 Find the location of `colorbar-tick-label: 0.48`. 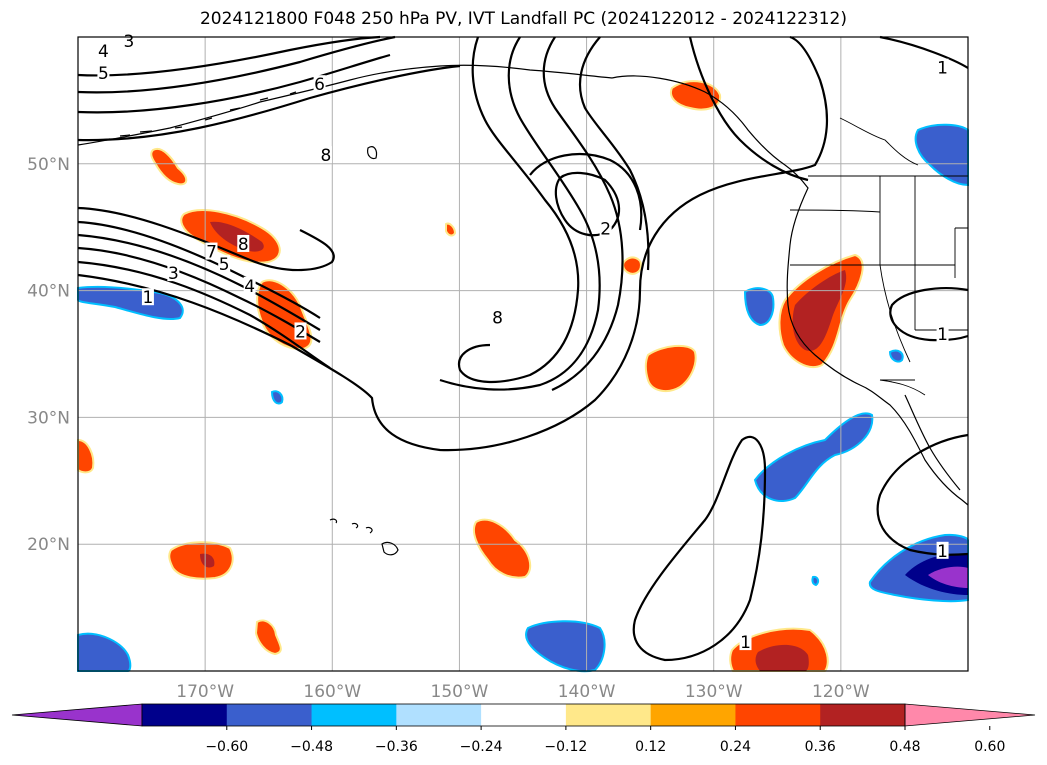

colorbar-tick-label: 0.48 is located at coordinates (904, 747).